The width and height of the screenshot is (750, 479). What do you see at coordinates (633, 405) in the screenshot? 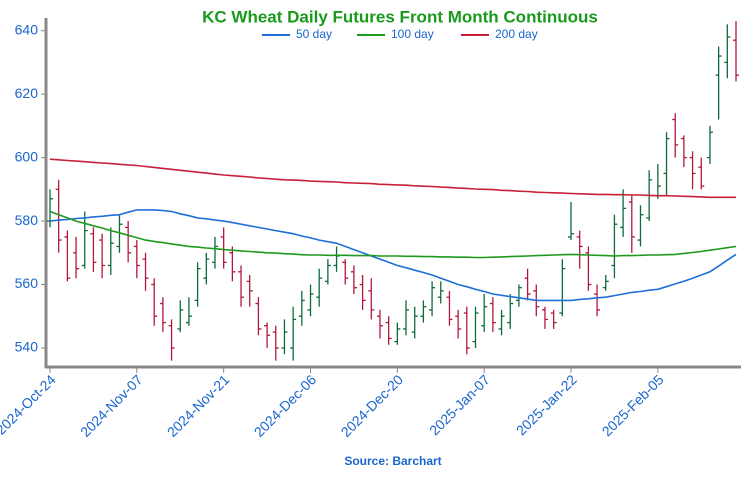
I see `x-tick-label: 2025-Feb-05` at bounding box center [633, 405].